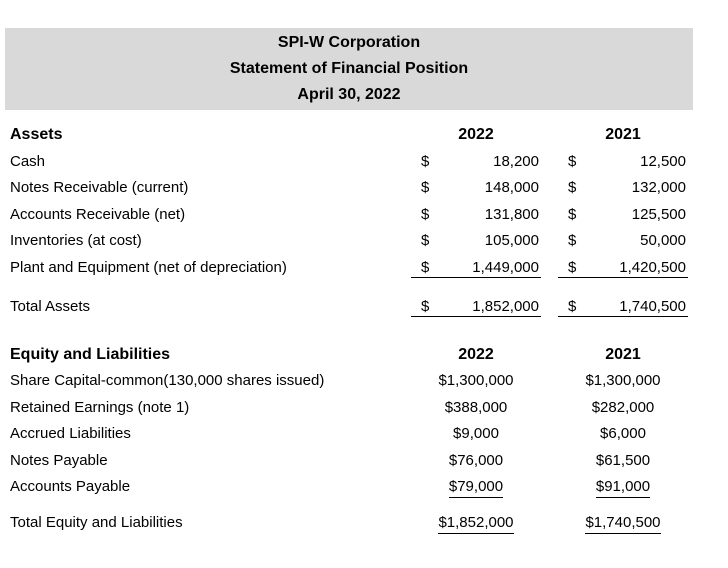 This screenshot has height=568, width=728. Describe the element at coordinates (349, 94) in the screenshot. I see `statement-date: April 30, 2022` at that location.